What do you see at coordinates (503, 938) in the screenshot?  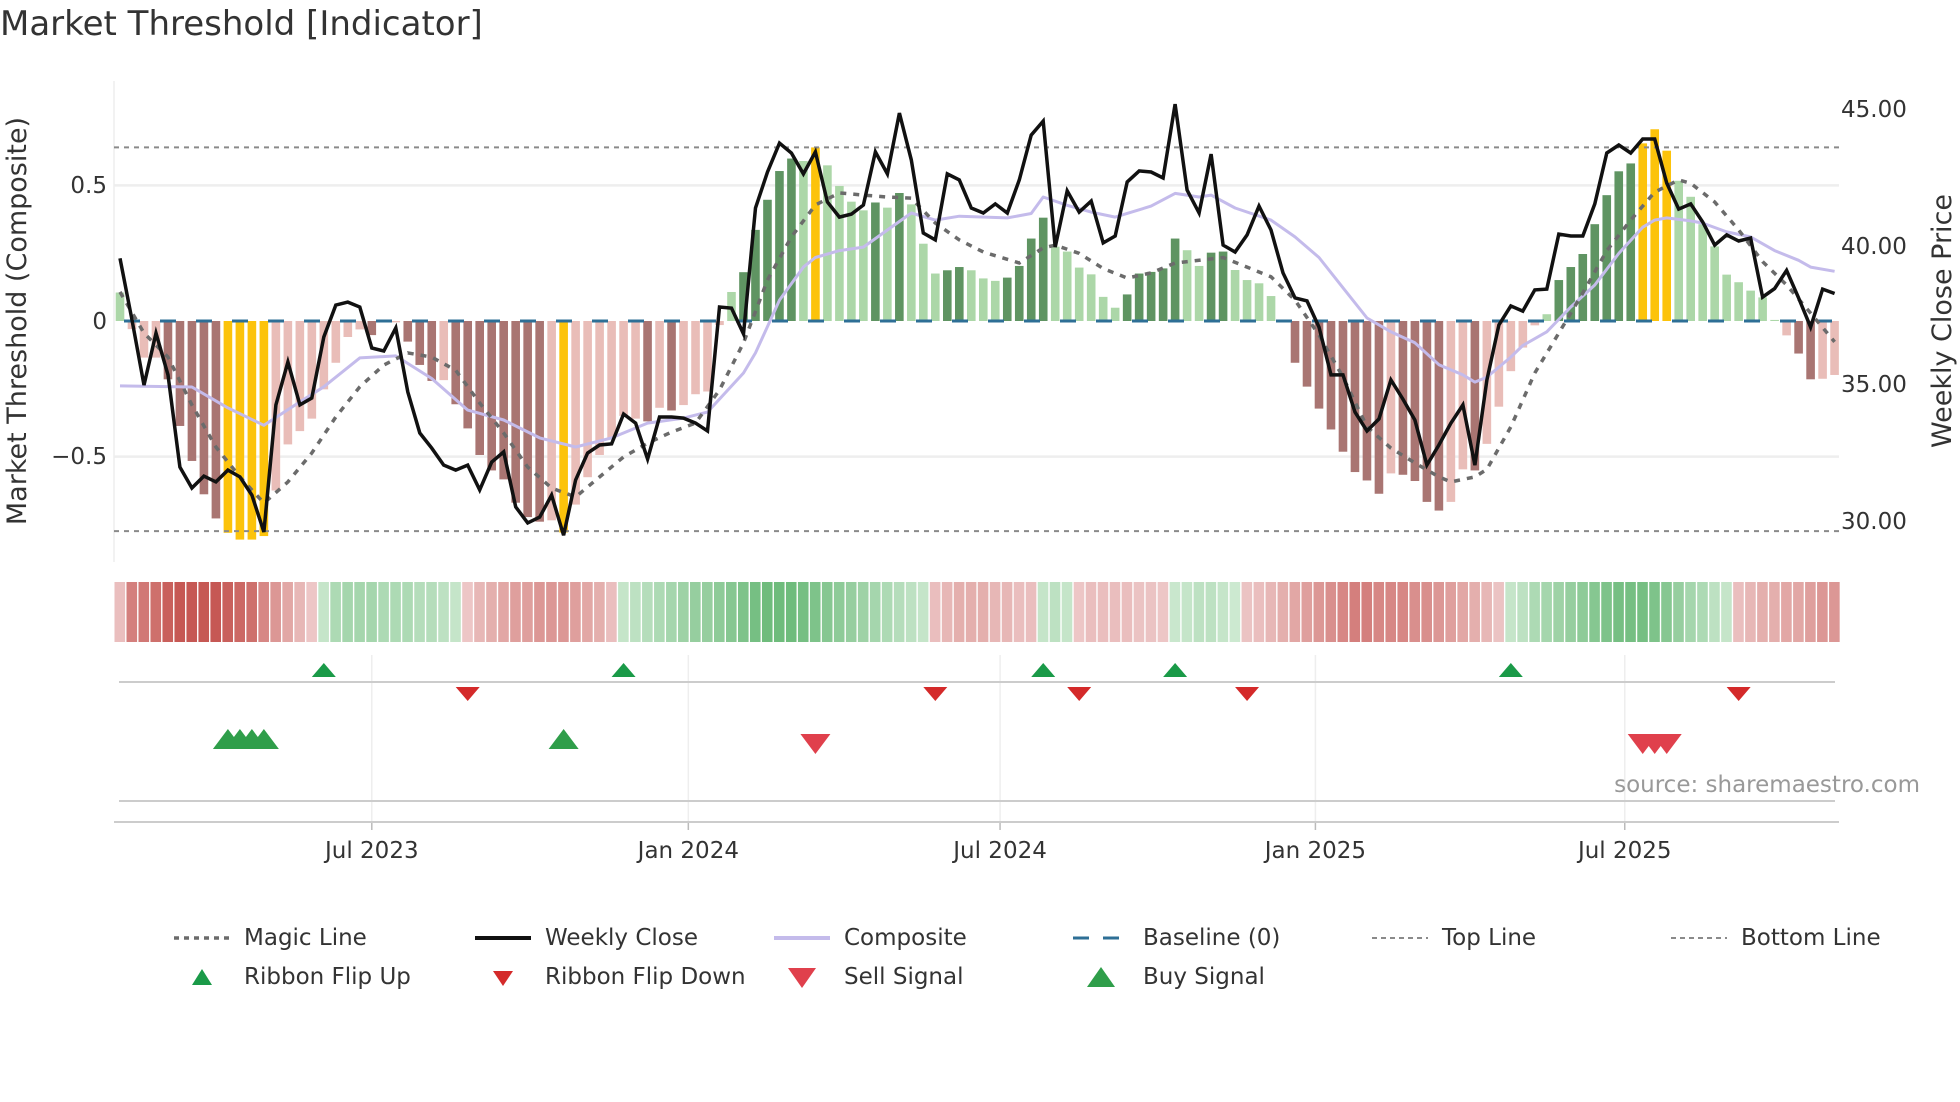 I see `solid-line-icon` at bounding box center [503, 938].